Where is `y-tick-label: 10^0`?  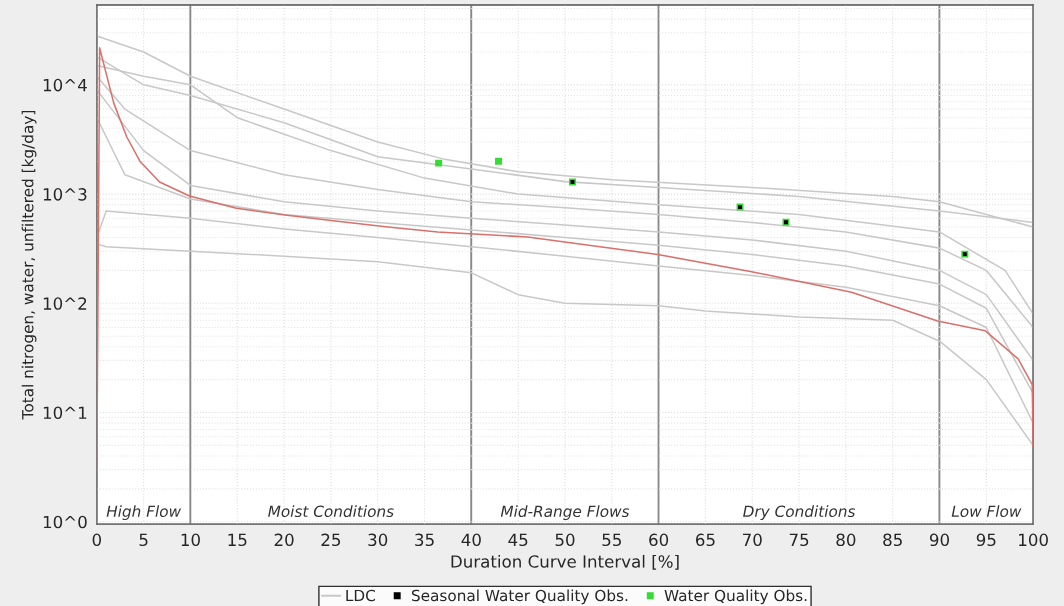
y-tick-label: 10^0 is located at coordinates (65, 522).